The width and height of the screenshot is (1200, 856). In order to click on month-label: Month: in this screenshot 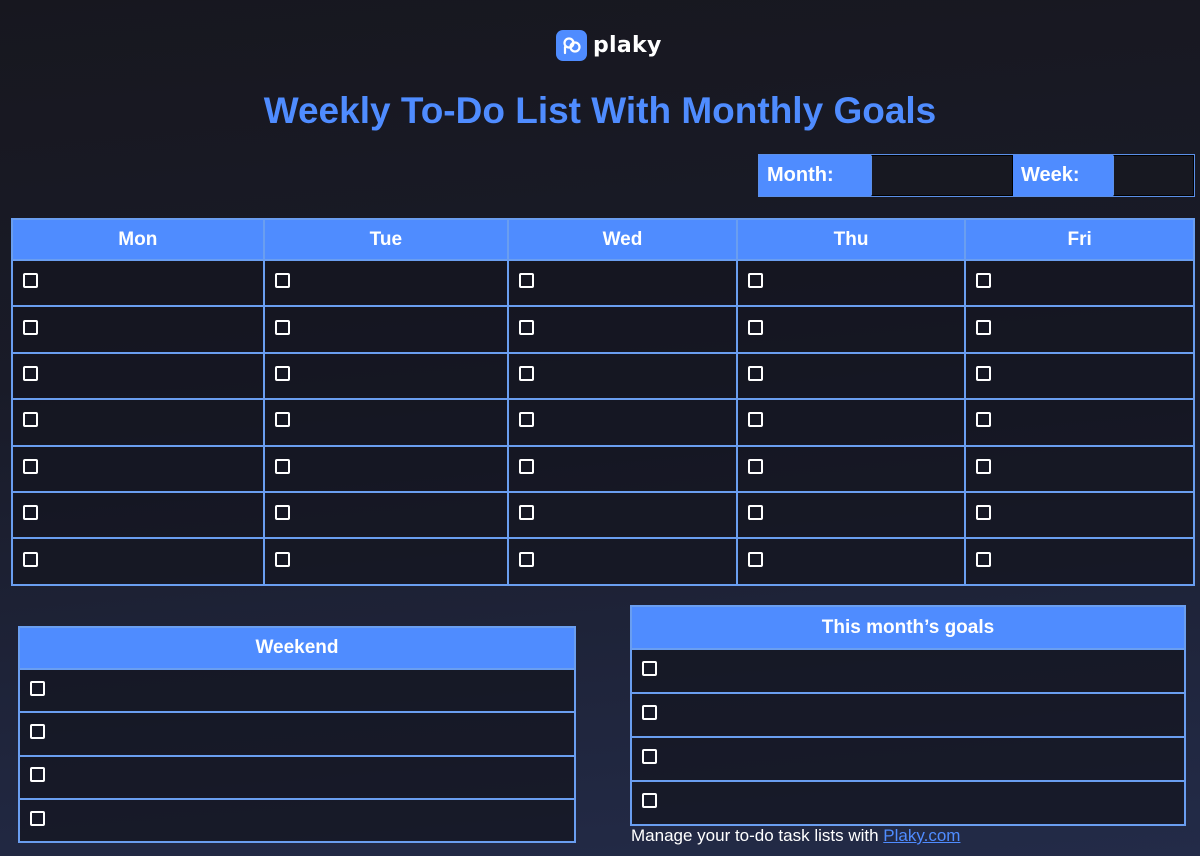, I will do `click(815, 175)`.